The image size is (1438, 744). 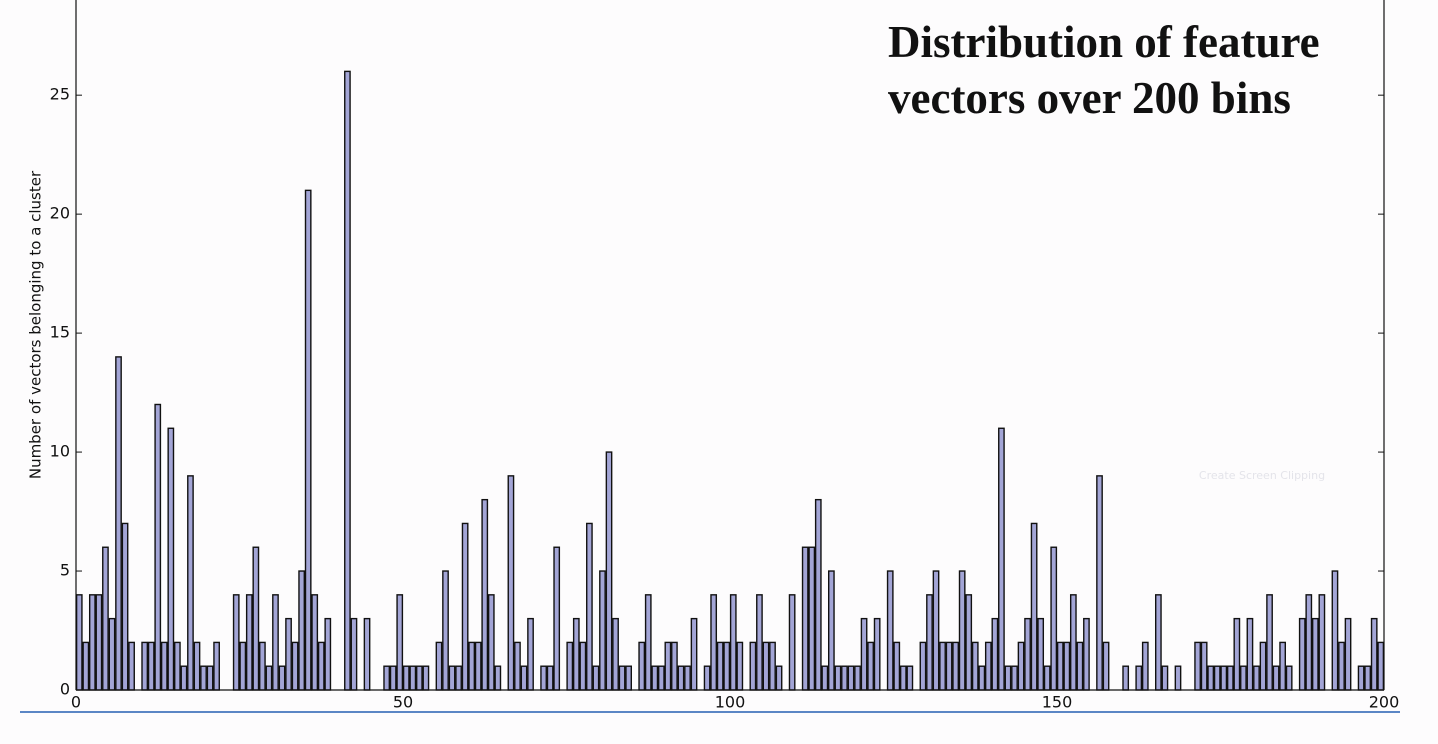 I want to click on y-axis-label: Number of vectors belonging to a cluster, so click(x=36, y=324).